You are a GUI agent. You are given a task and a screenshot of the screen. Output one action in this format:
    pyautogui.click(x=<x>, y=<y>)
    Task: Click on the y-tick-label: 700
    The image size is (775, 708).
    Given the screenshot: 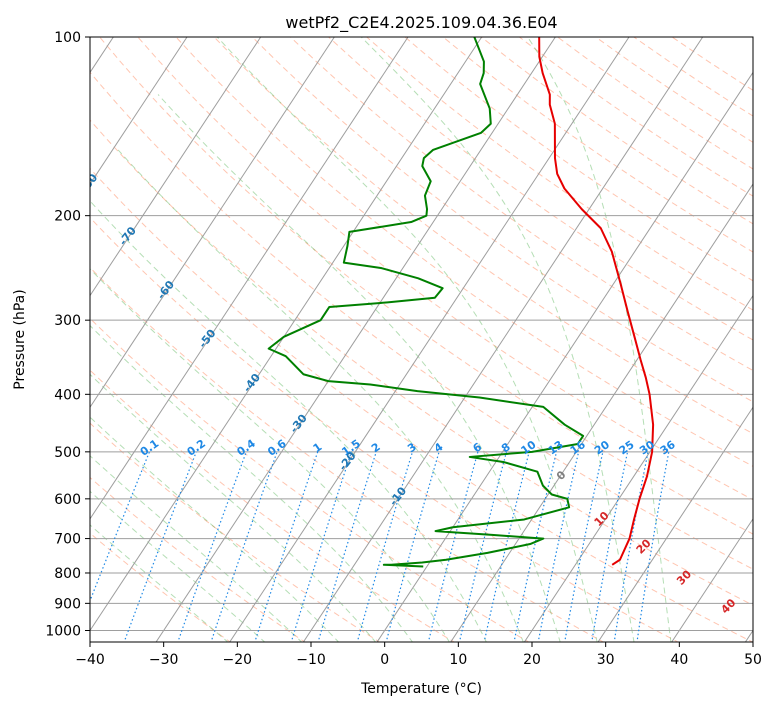 What is the action you would take?
    pyautogui.click(x=67, y=540)
    